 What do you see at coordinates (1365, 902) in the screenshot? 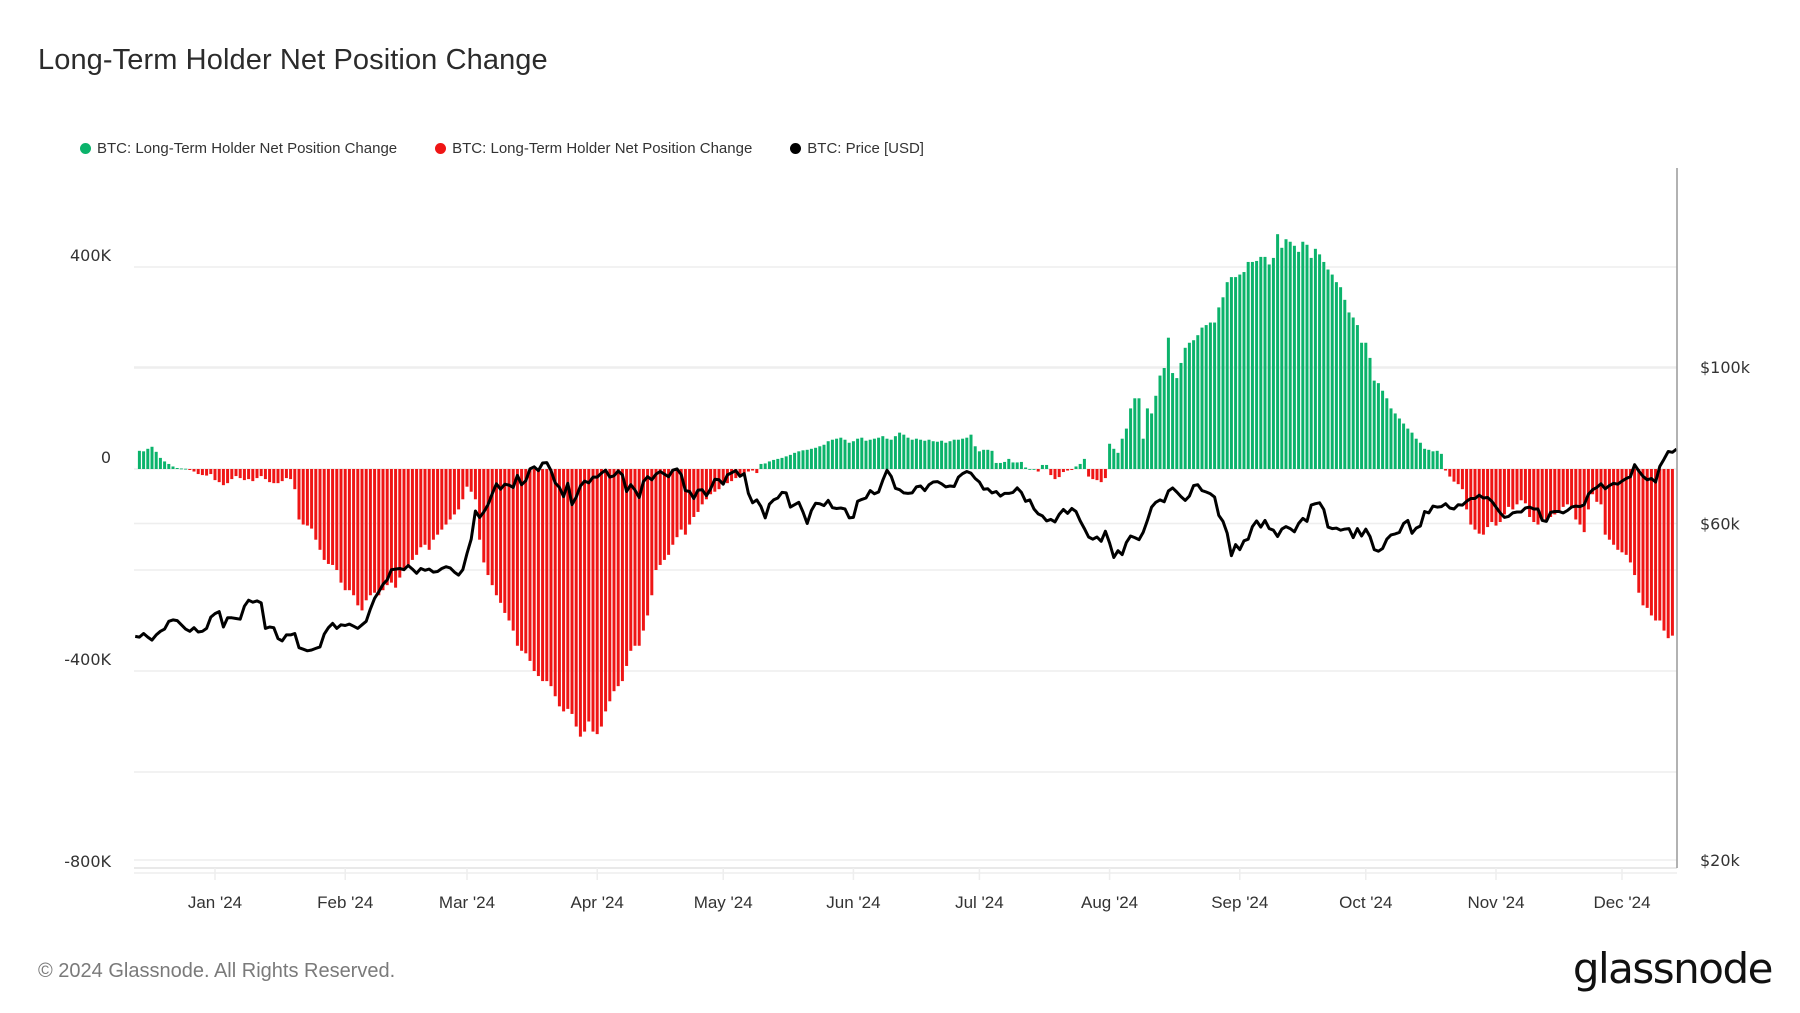
I see `x-tick-label: Oct '24` at bounding box center [1365, 902].